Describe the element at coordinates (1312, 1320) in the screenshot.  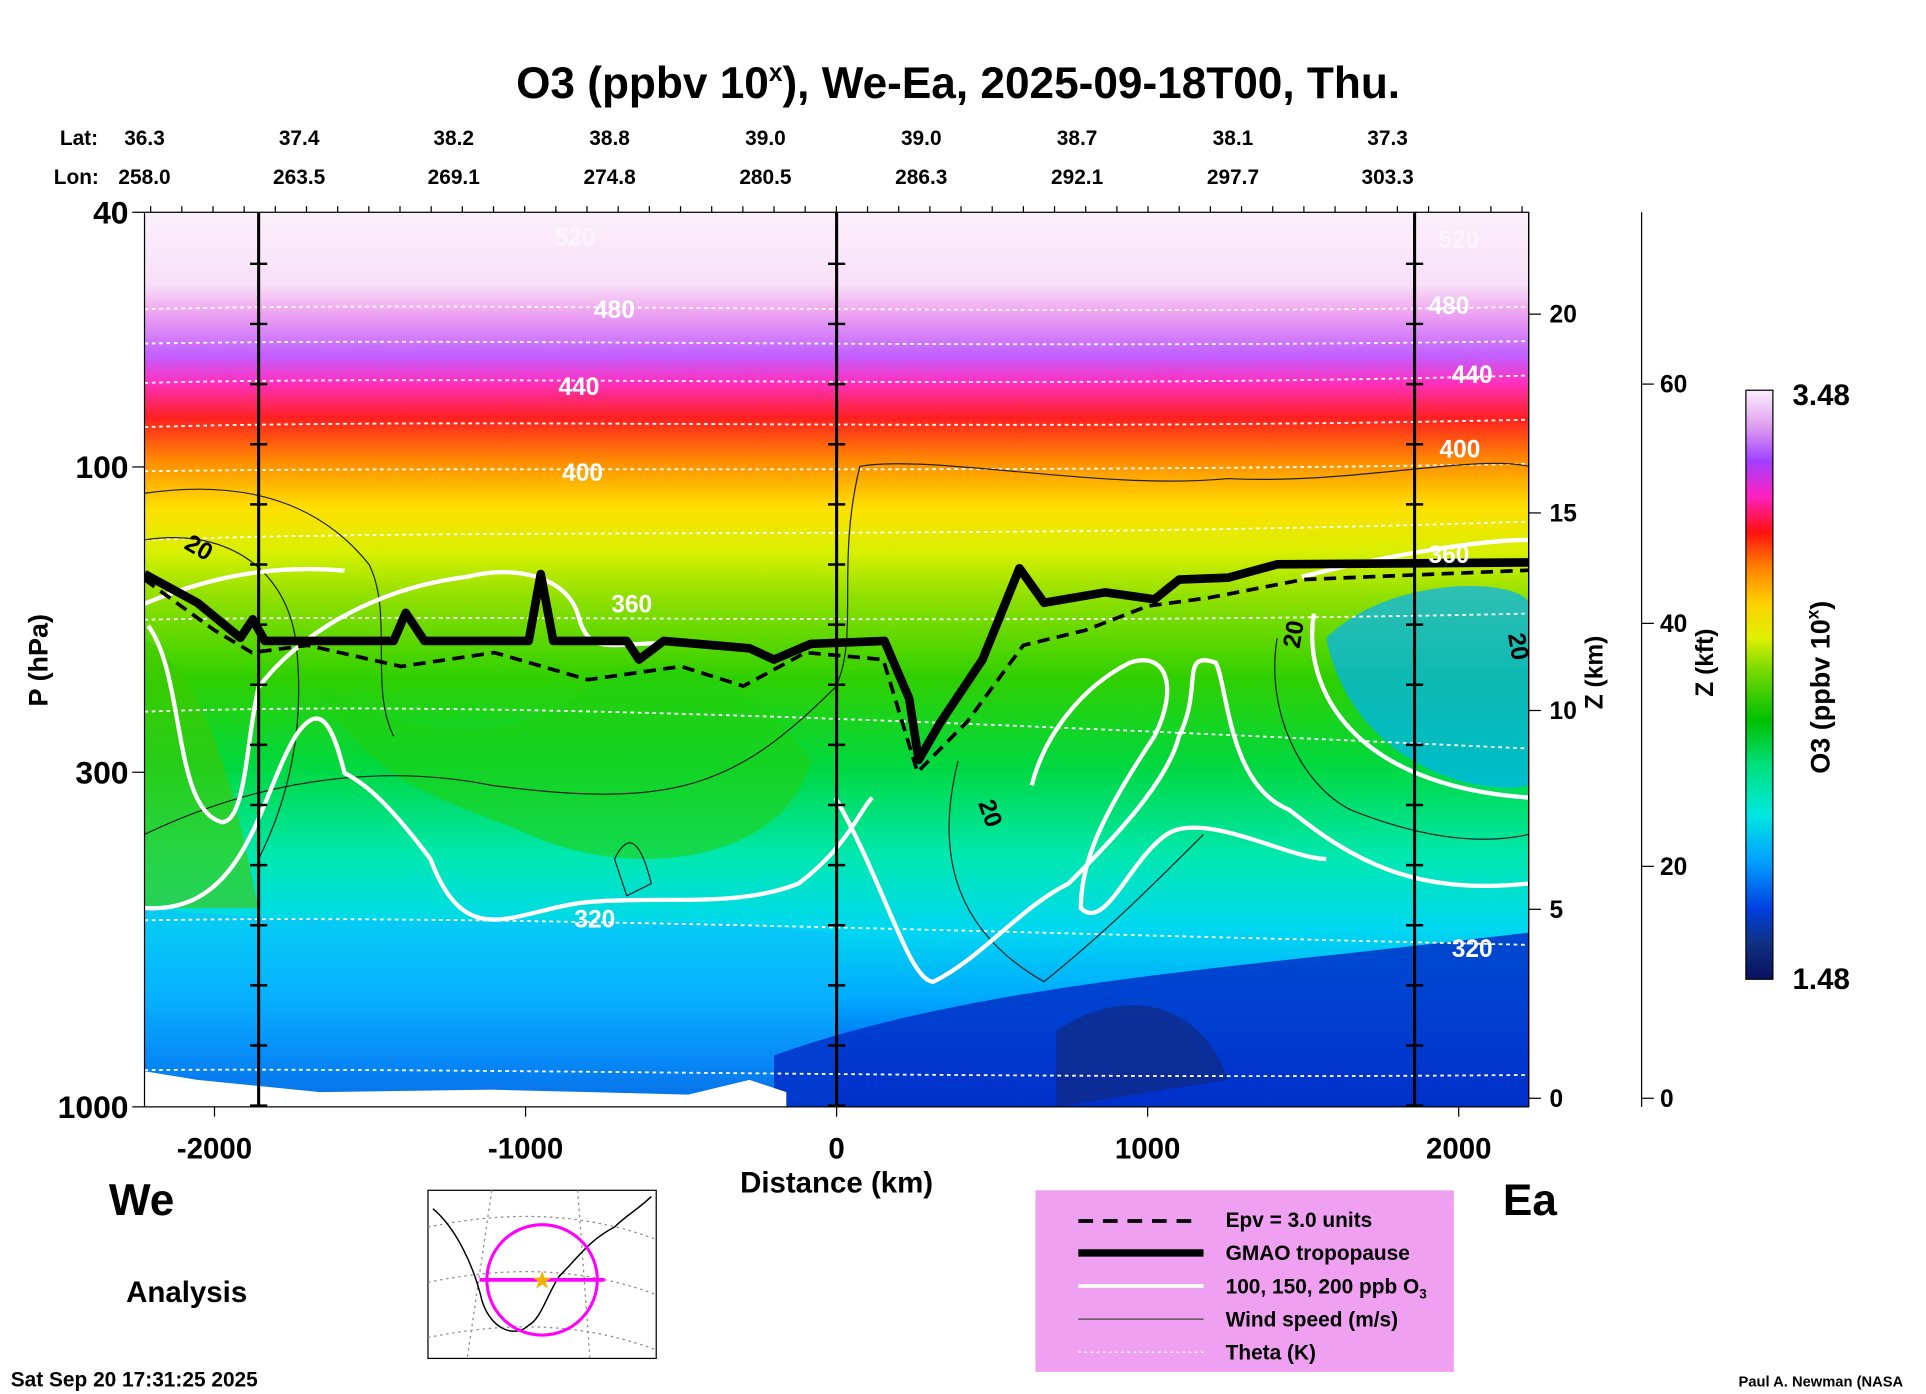
I see `legend-item: Wind speed (m/s)` at that location.